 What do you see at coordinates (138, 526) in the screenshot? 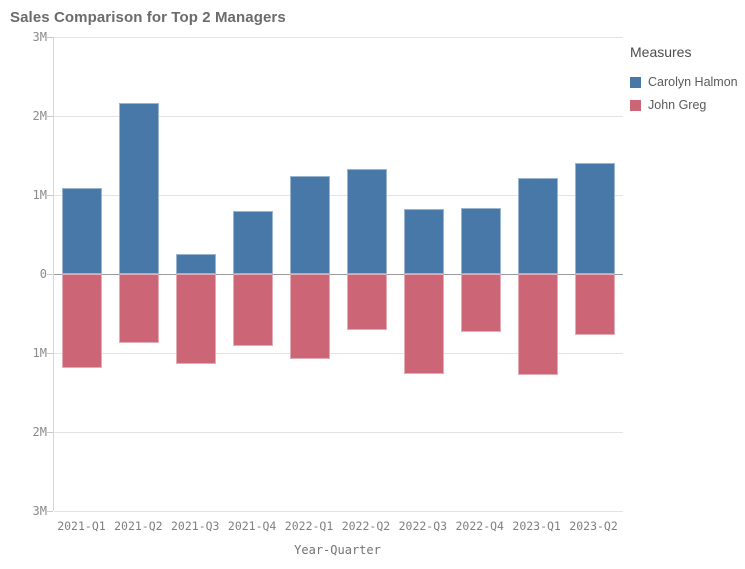
I see `x-tick-label-2021-Q2: 2021-Q2` at bounding box center [138, 526].